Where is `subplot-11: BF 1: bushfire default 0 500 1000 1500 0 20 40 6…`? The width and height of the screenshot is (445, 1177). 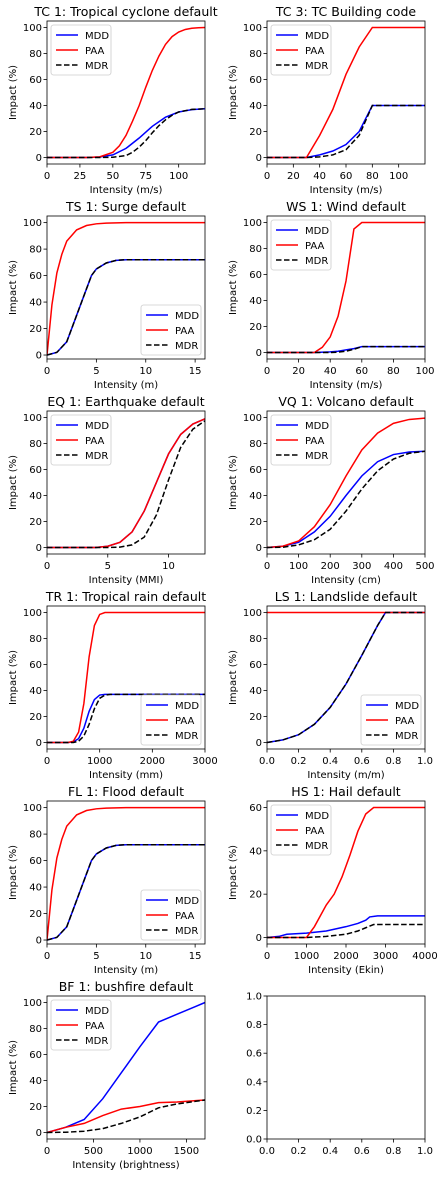
subplot-11: BF 1: bushfire default 0 500 1000 1500 0 20 40 6… is located at coordinates (107, 1075).